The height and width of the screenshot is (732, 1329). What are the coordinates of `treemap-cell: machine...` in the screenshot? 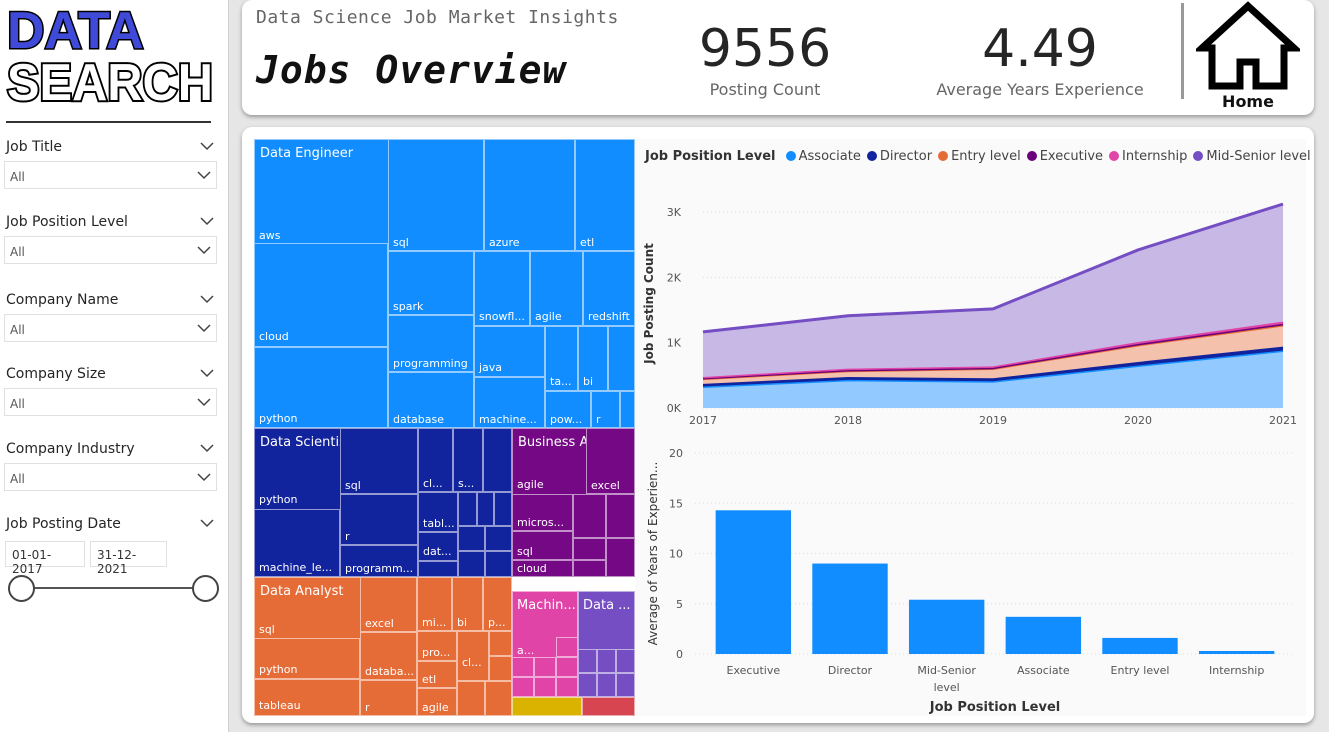 It's located at (509, 402).